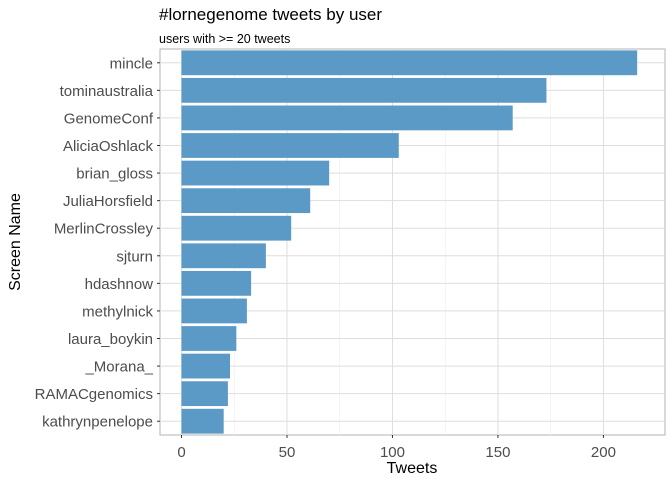  What do you see at coordinates (94, 394) in the screenshot?
I see `y-tick-label: RAMACgenomics` at bounding box center [94, 394].